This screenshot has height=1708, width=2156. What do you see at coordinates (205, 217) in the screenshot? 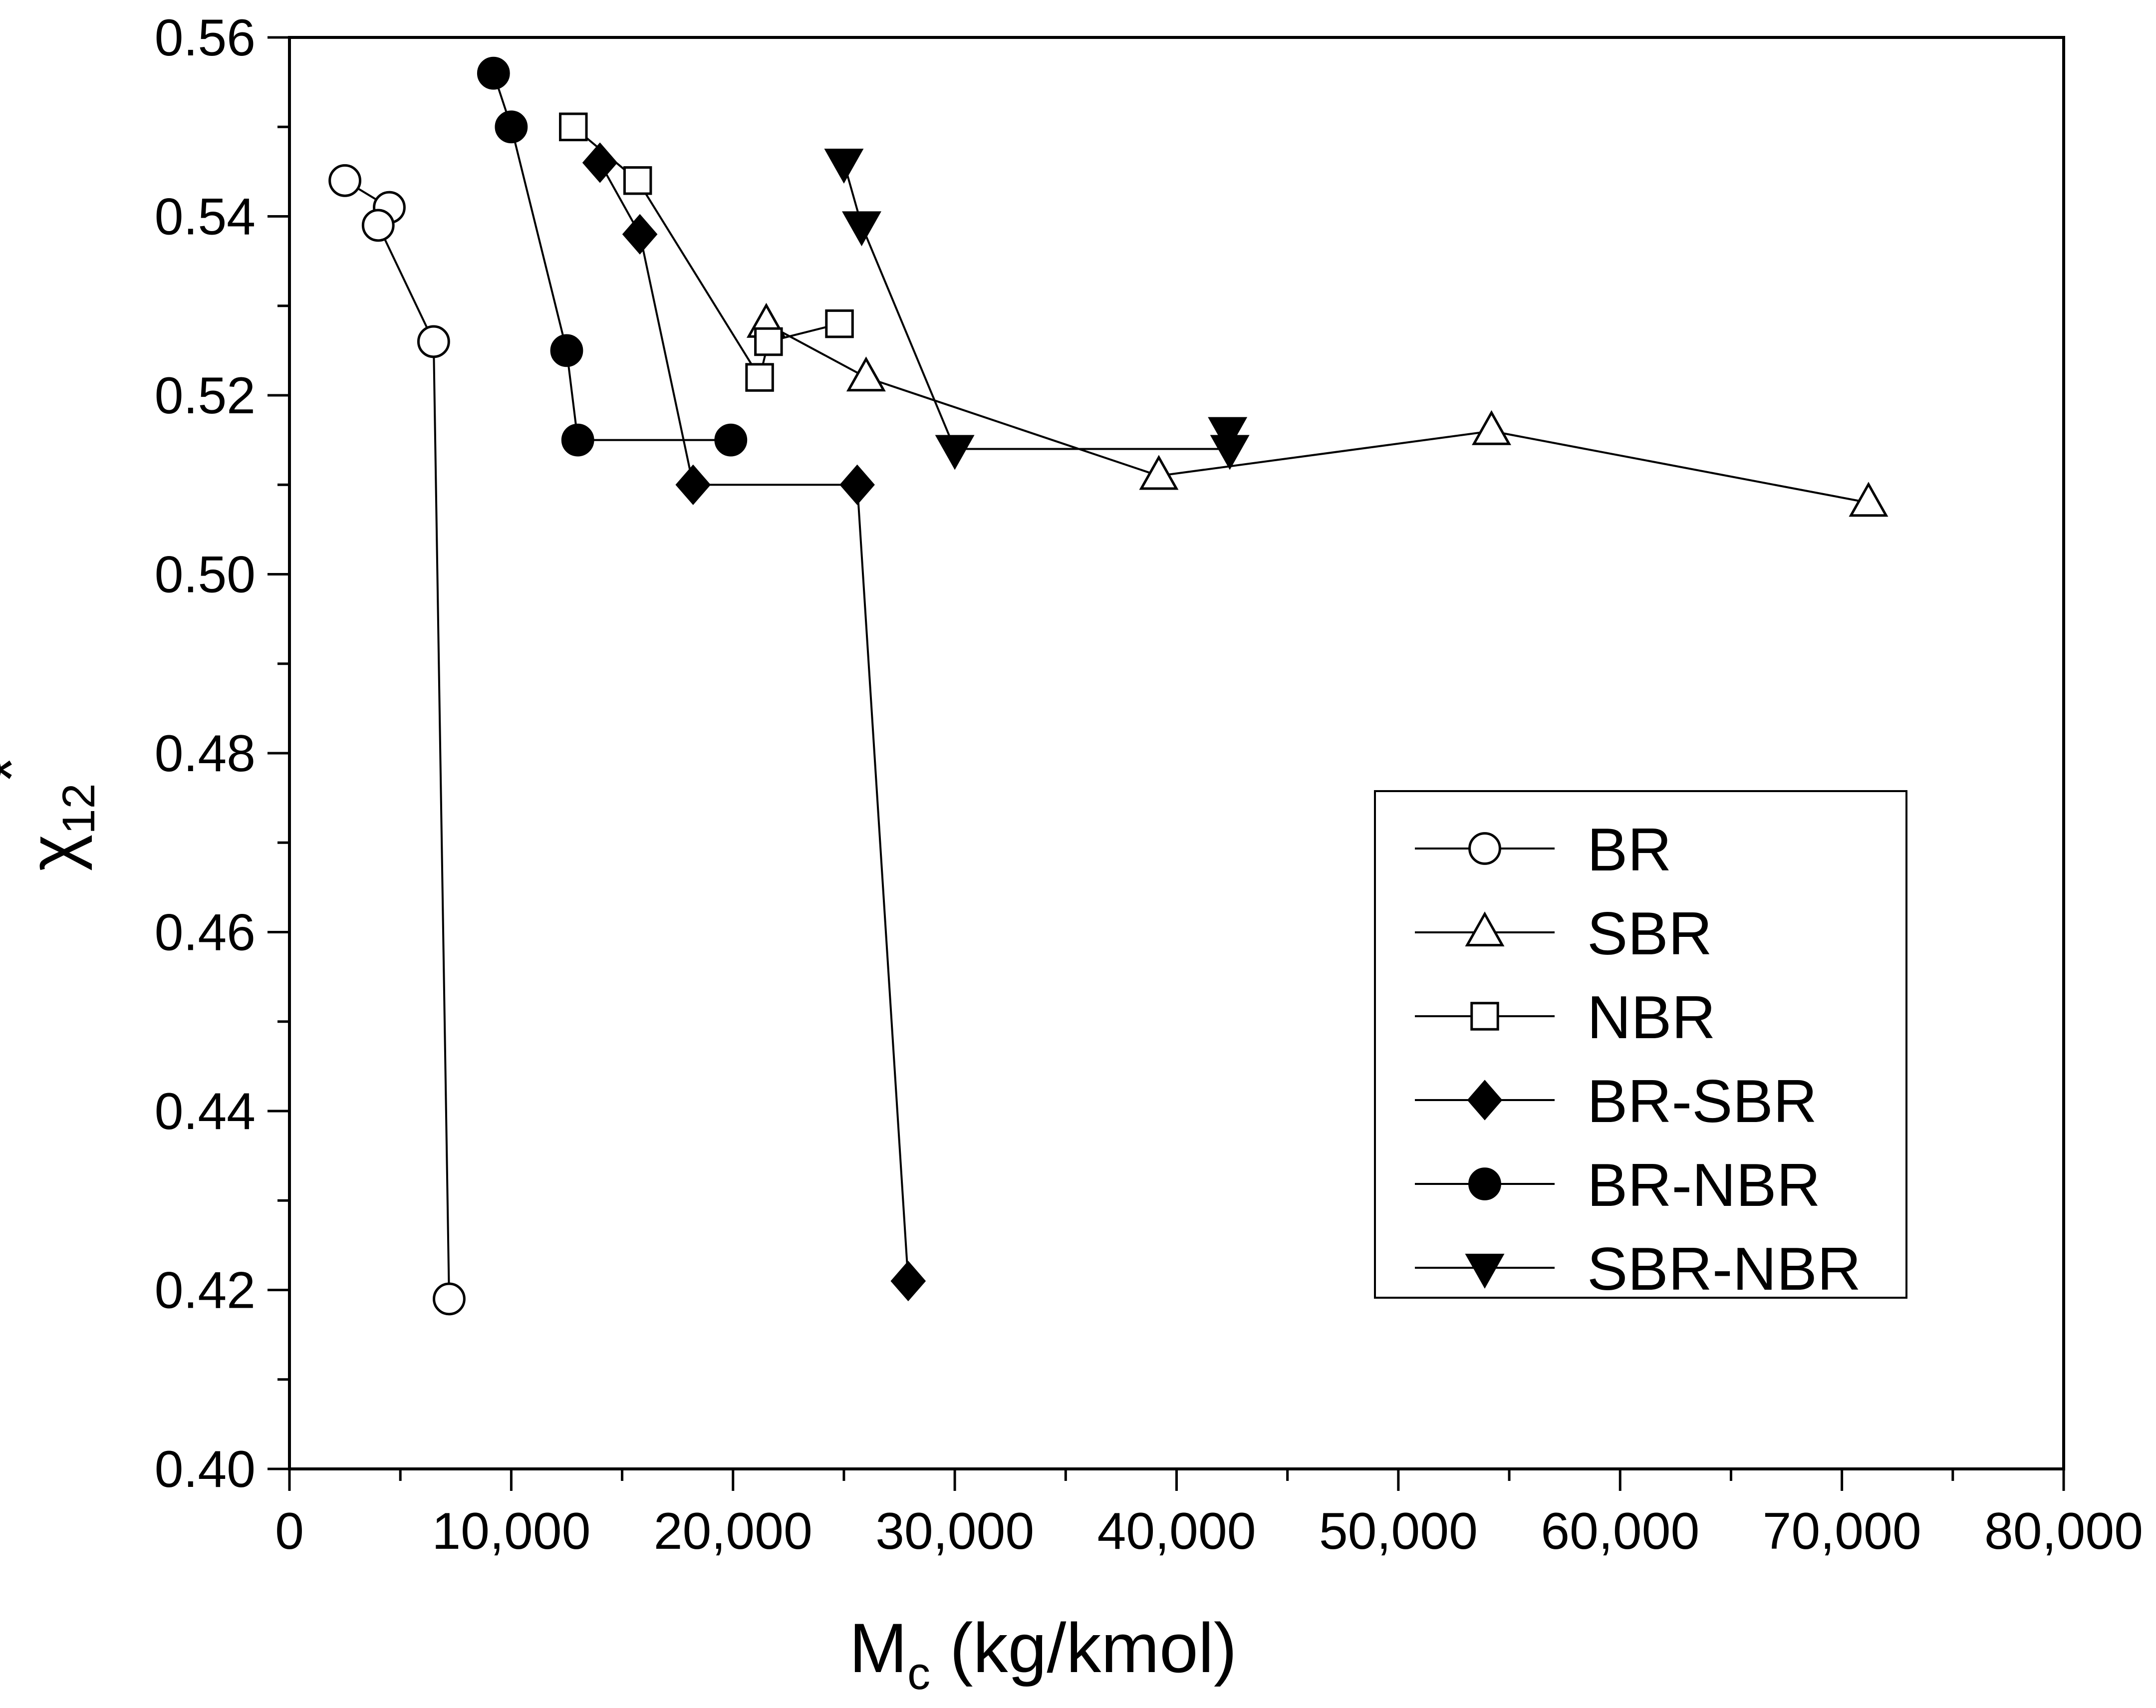
I see `y-tick-label: 0.54` at bounding box center [205, 217].